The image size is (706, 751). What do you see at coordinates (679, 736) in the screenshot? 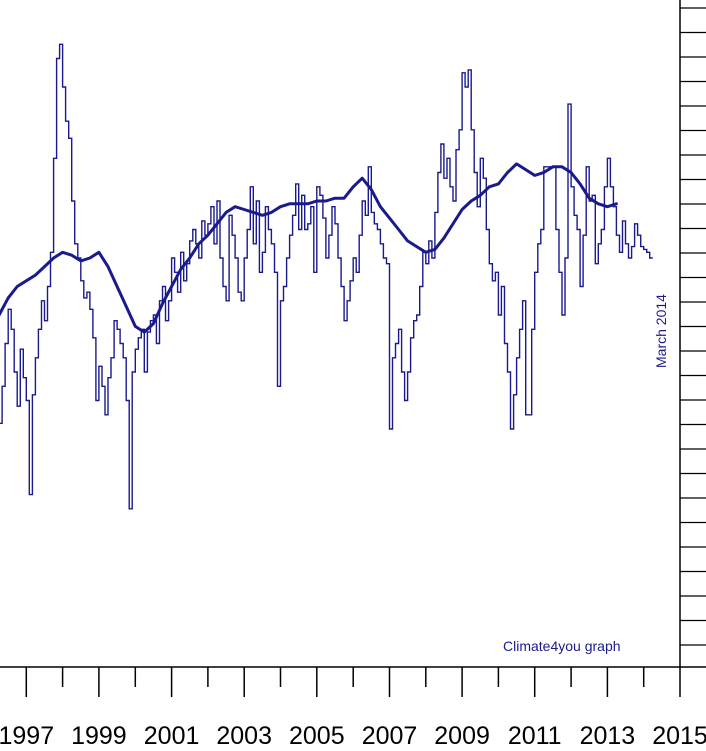
I see `x-tick-label: 2015` at bounding box center [679, 736].